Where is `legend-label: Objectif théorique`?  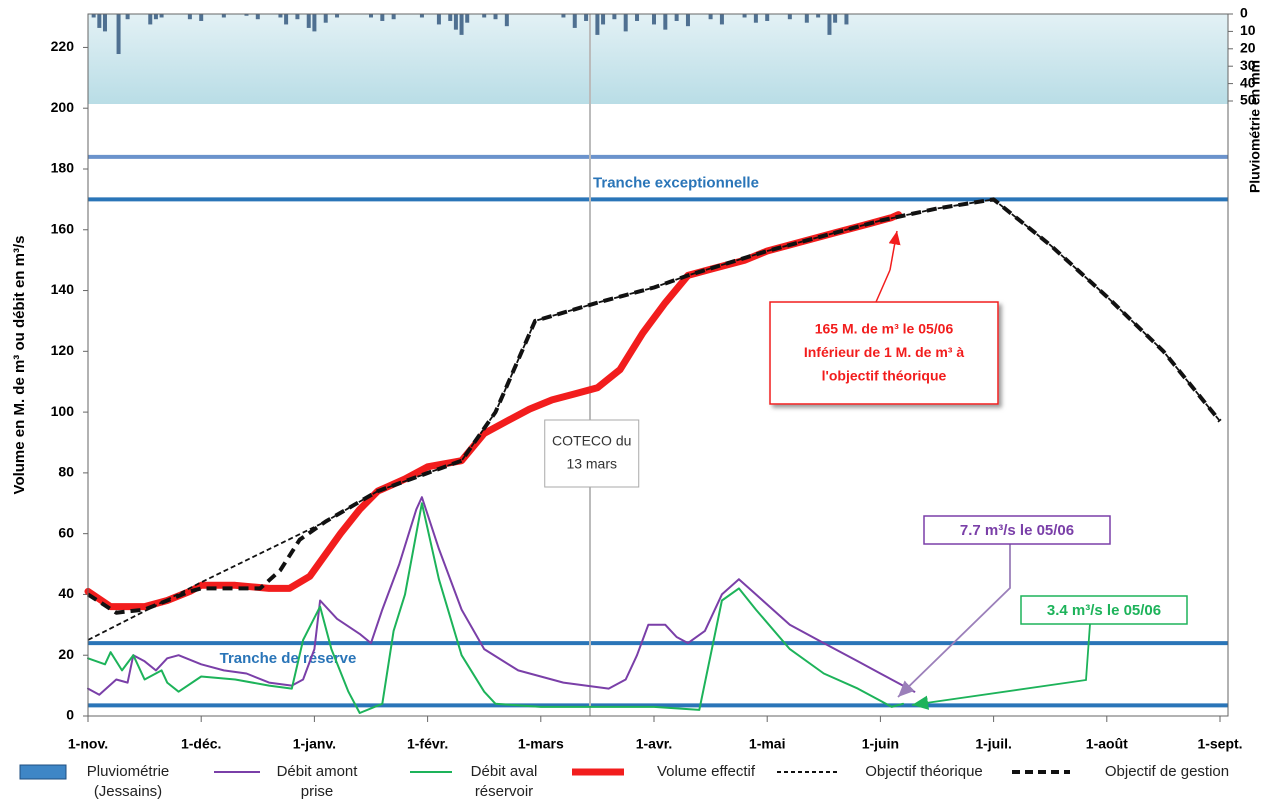
legend-label: Objectif théorique is located at coordinates (924, 771).